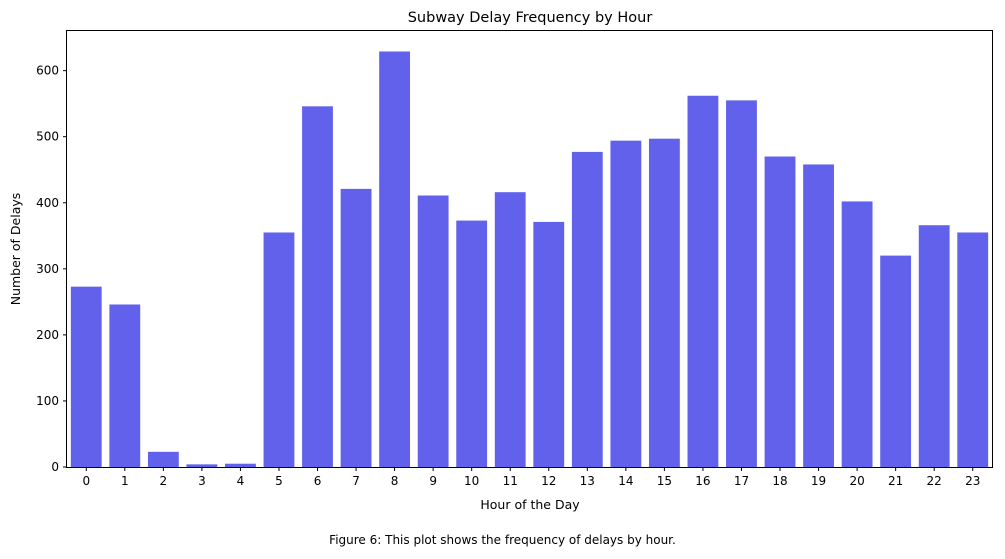 The width and height of the screenshot is (1005, 559). I want to click on y-axis: 0 100 200 300 400 500 600, so click(51, 269).